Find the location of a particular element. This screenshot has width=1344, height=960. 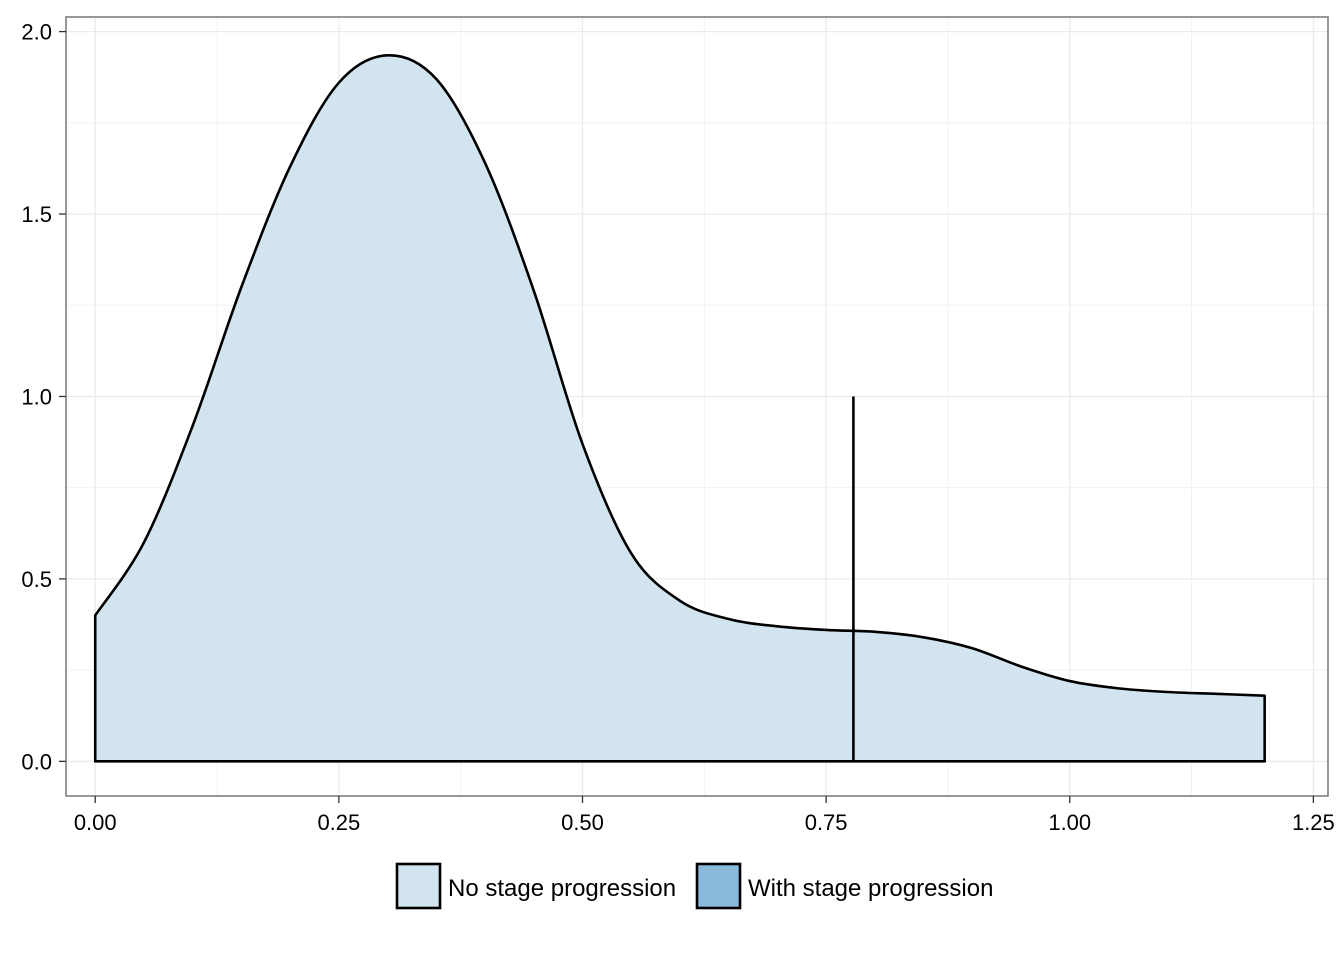

y-tick-label: 2.0 is located at coordinates (36, 32).